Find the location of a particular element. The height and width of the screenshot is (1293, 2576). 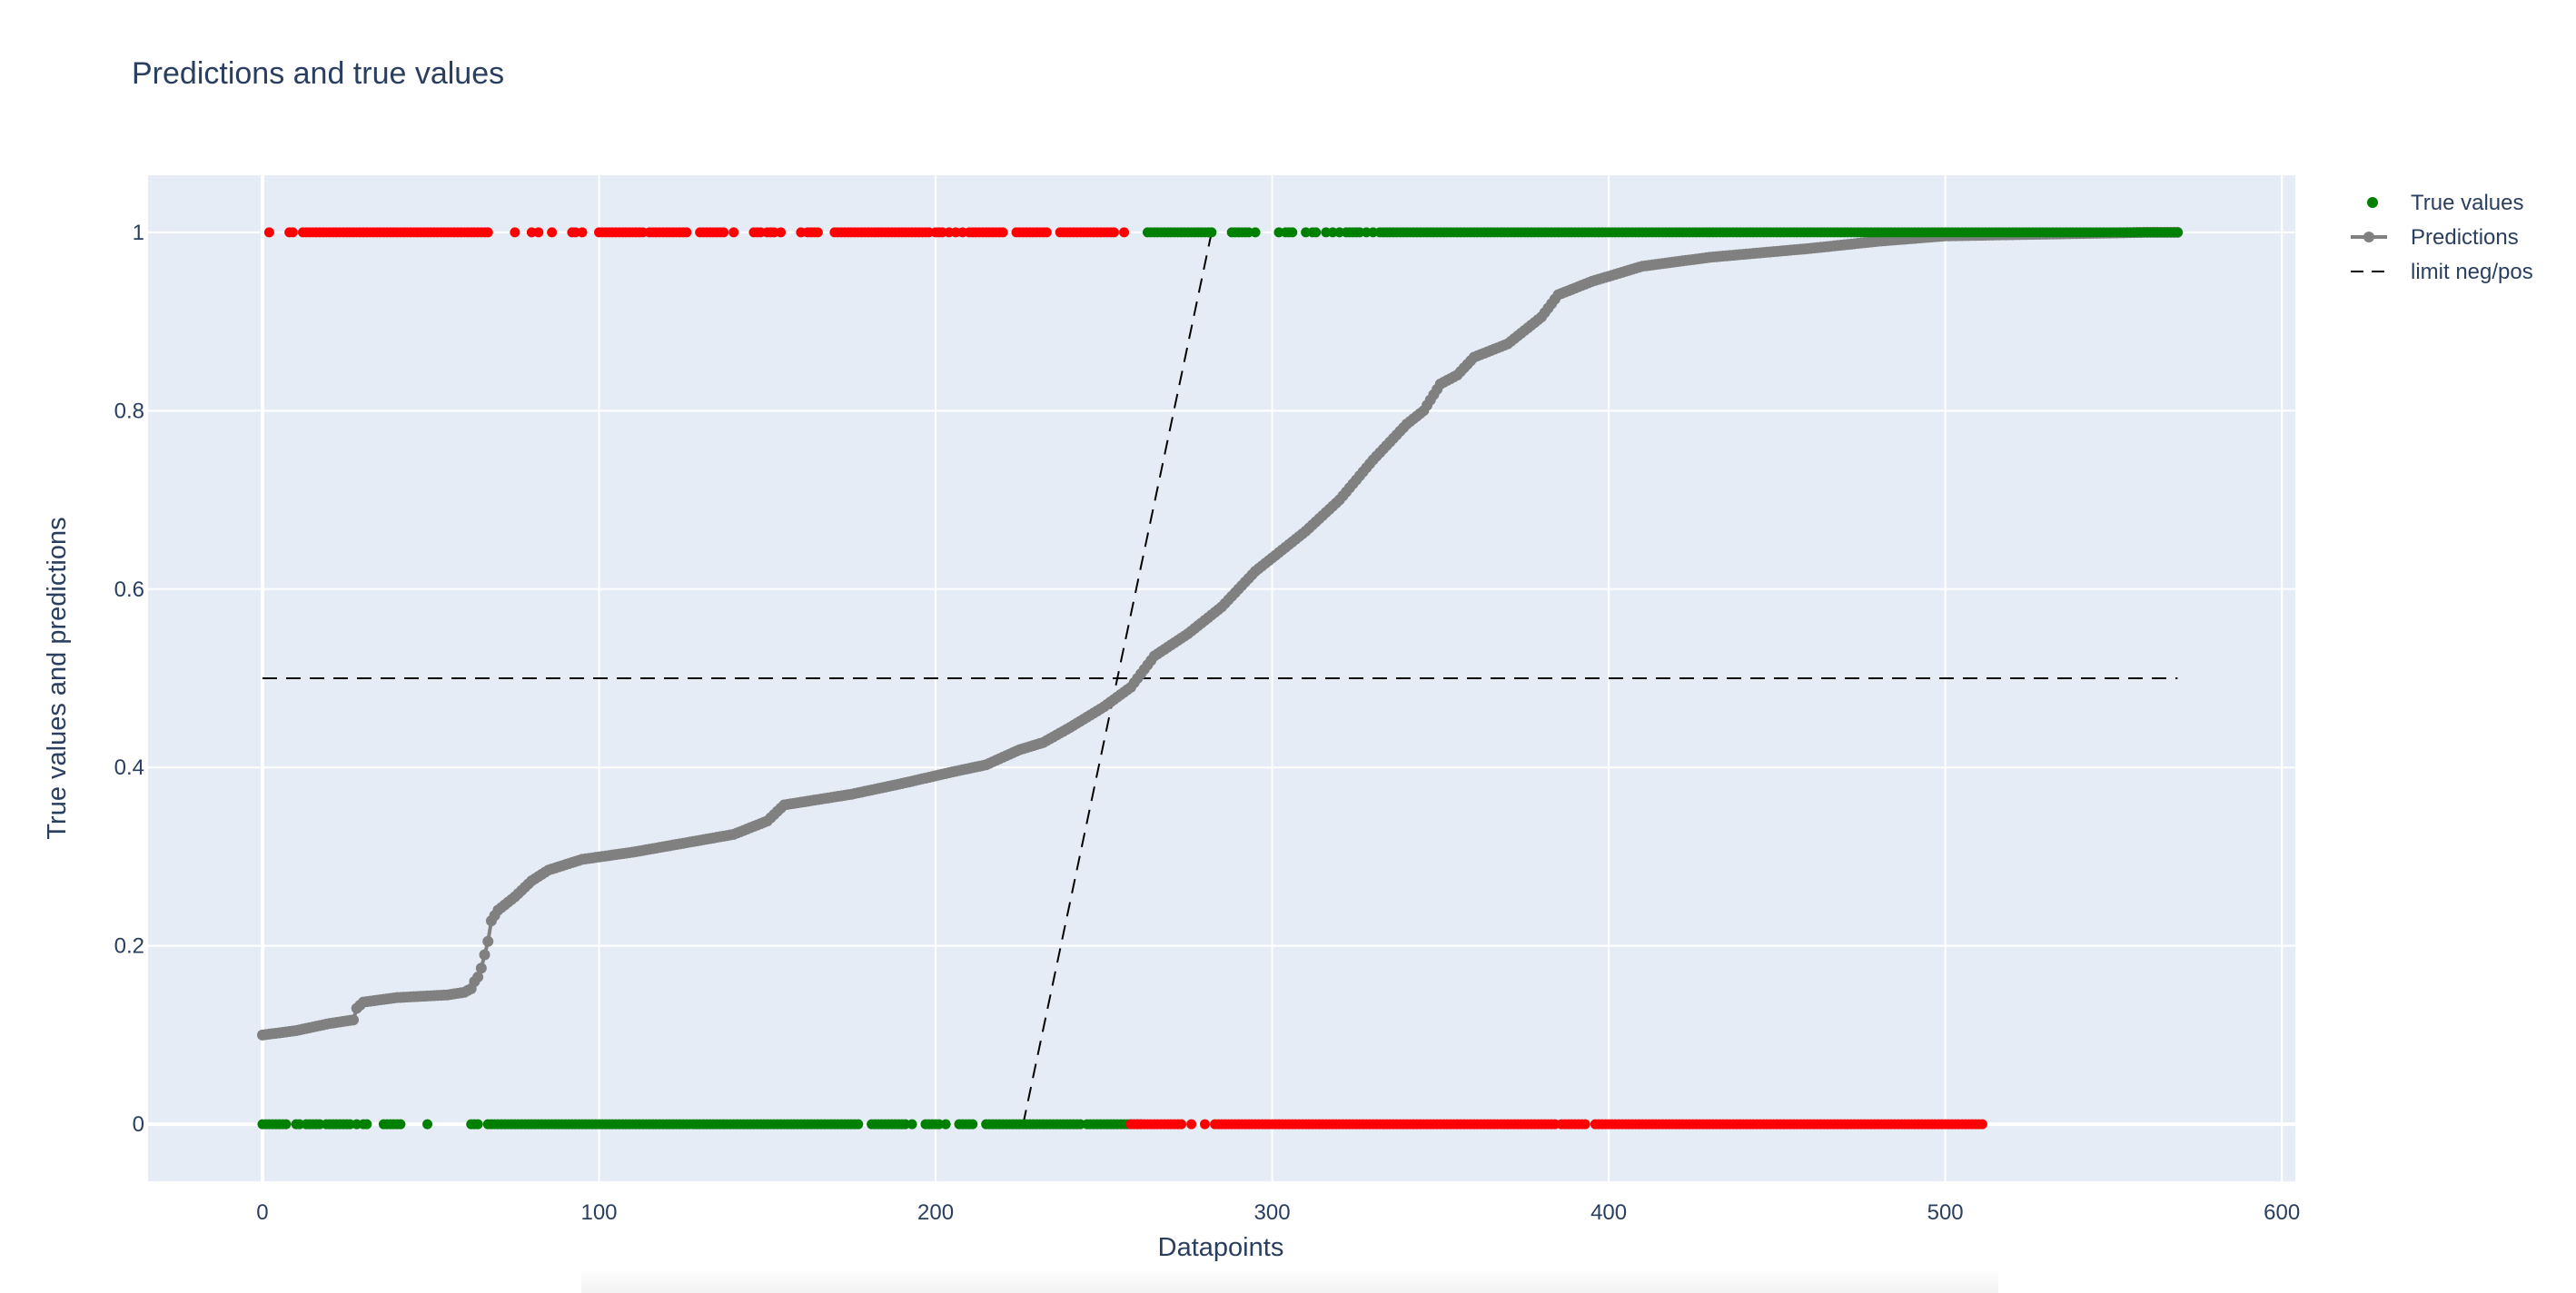

y-tick-label: 0.4 is located at coordinates (129, 767).